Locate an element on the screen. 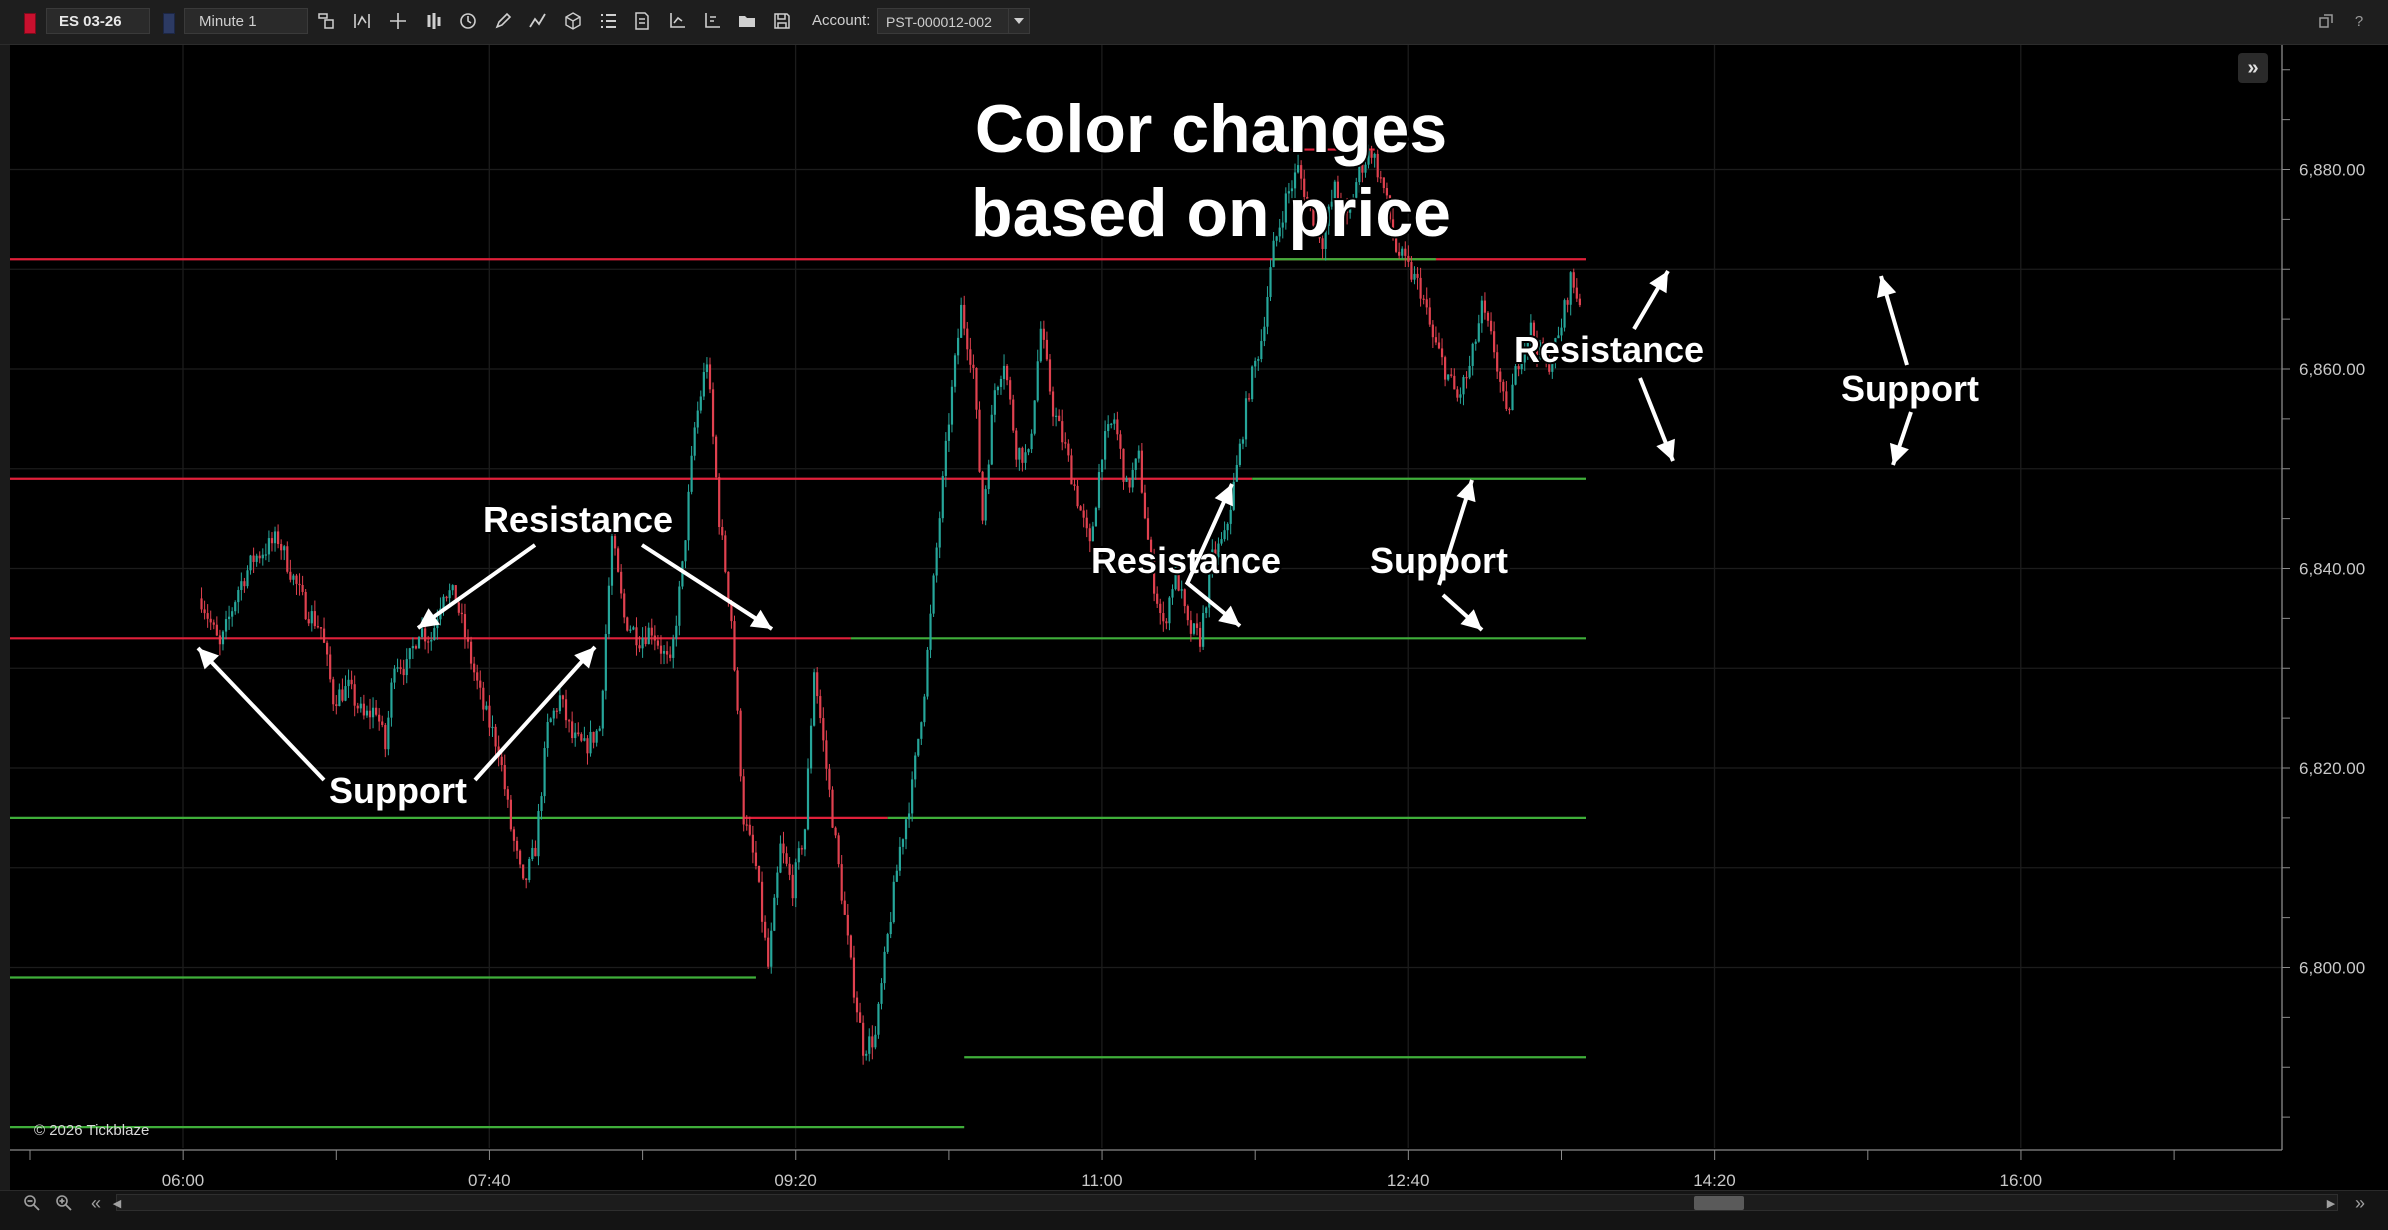 The height and width of the screenshot is (1230, 2388). chart-type-icon is located at coordinates (434, 21).